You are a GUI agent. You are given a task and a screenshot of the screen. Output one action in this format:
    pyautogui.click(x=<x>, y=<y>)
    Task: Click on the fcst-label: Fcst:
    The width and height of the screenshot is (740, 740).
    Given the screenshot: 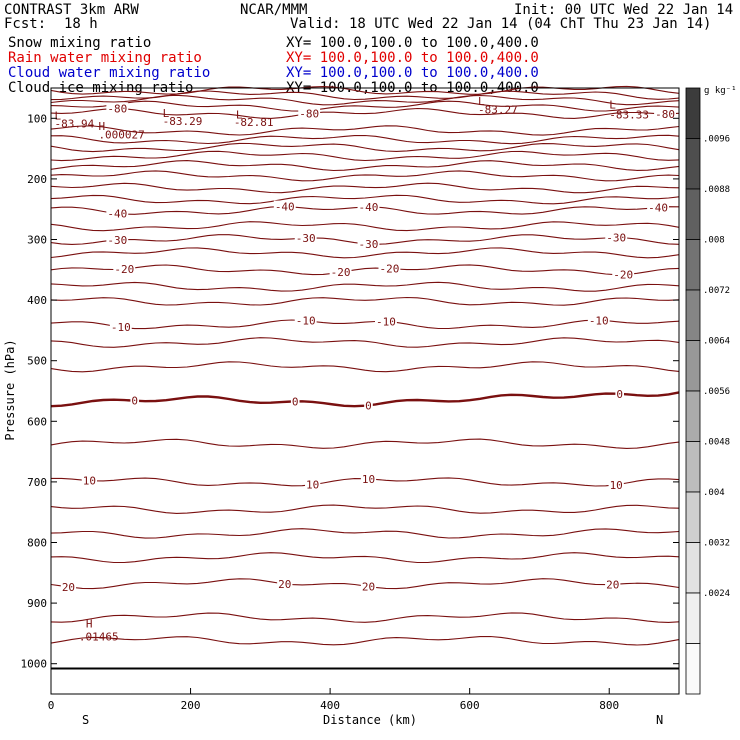 What is the action you would take?
    pyautogui.click(x=25, y=24)
    